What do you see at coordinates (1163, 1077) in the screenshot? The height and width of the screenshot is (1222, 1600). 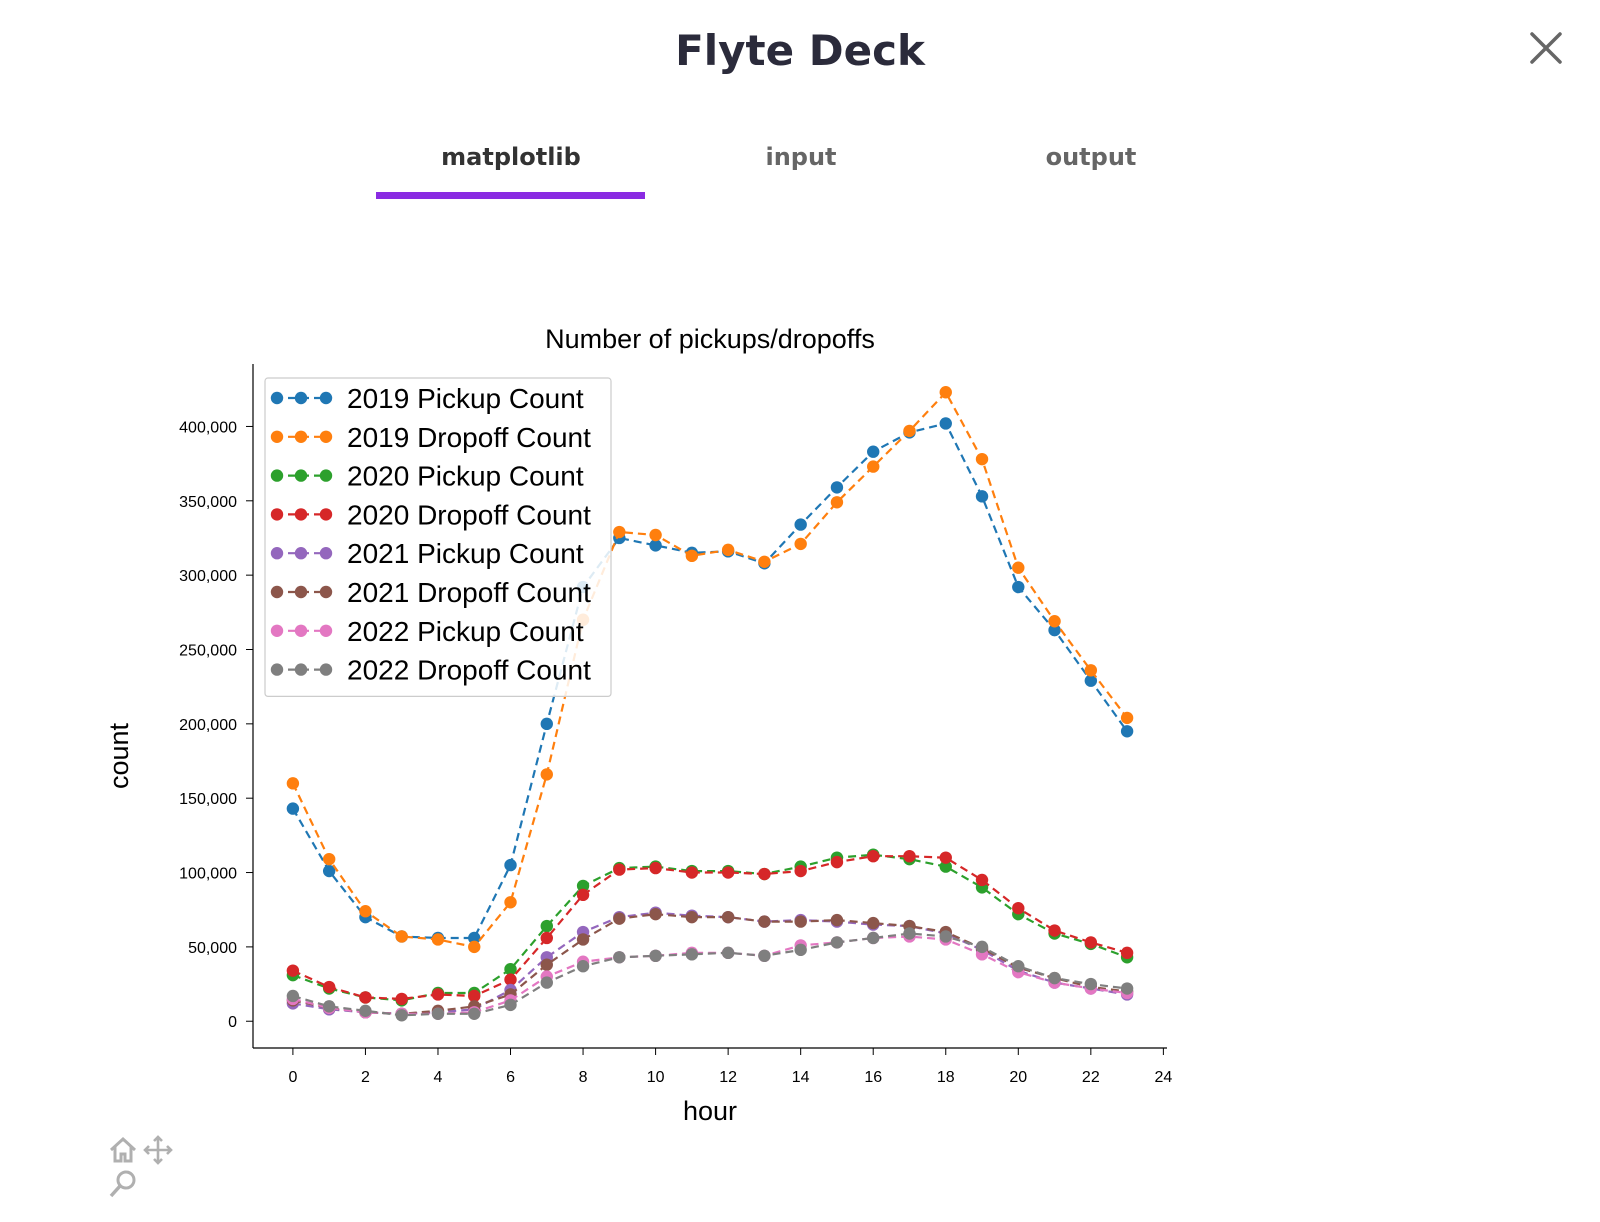 I see `x-tick-label: 24` at bounding box center [1163, 1077].